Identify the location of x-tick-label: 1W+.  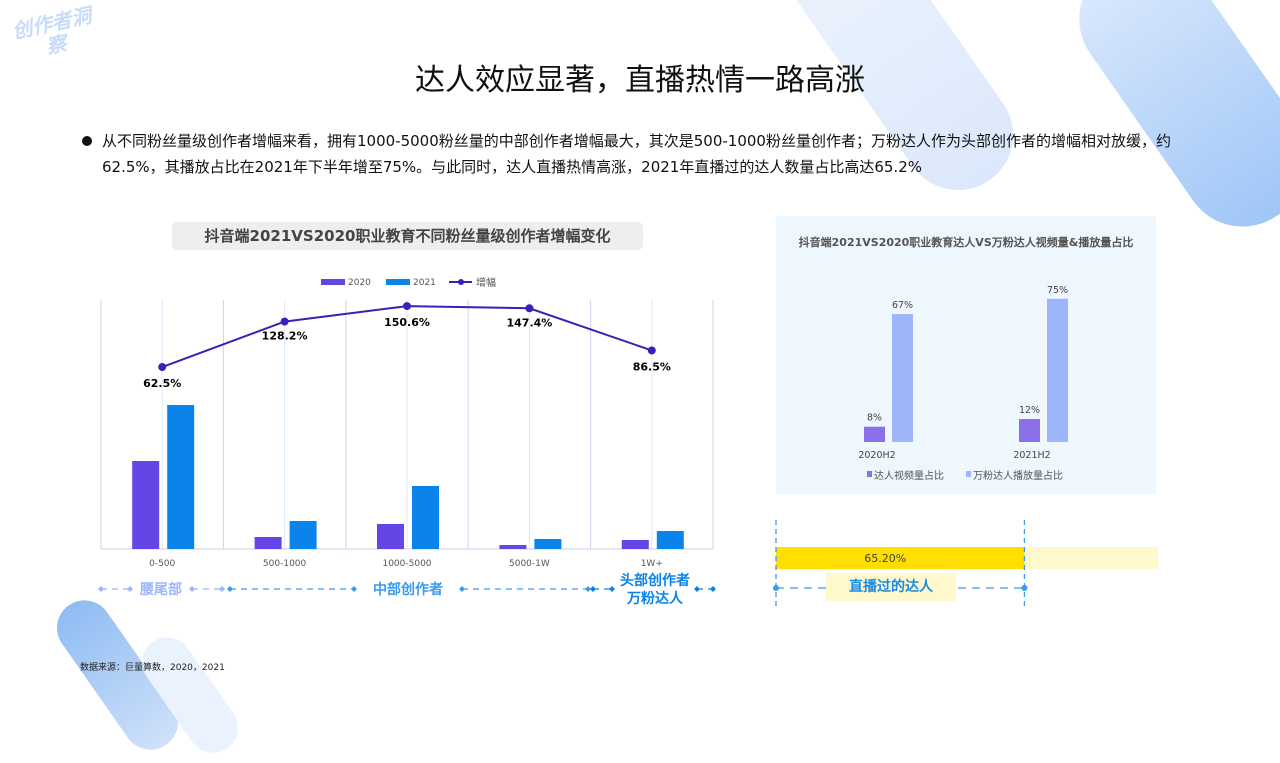
(652, 564).